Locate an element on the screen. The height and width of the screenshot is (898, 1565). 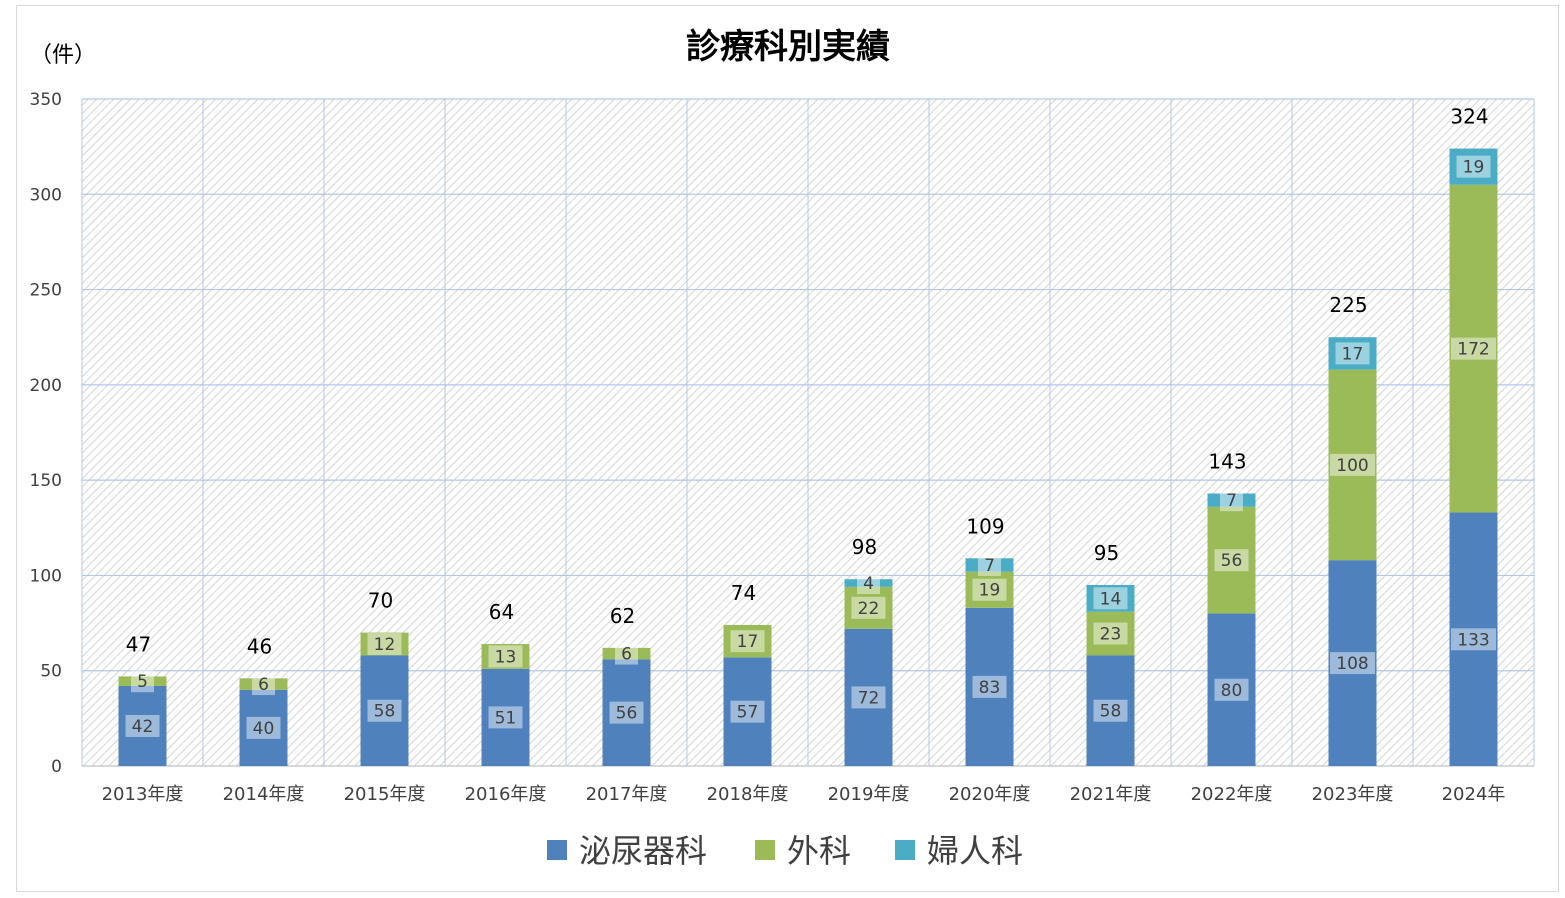
data-label: 13 is located at coordinates (506, 657).